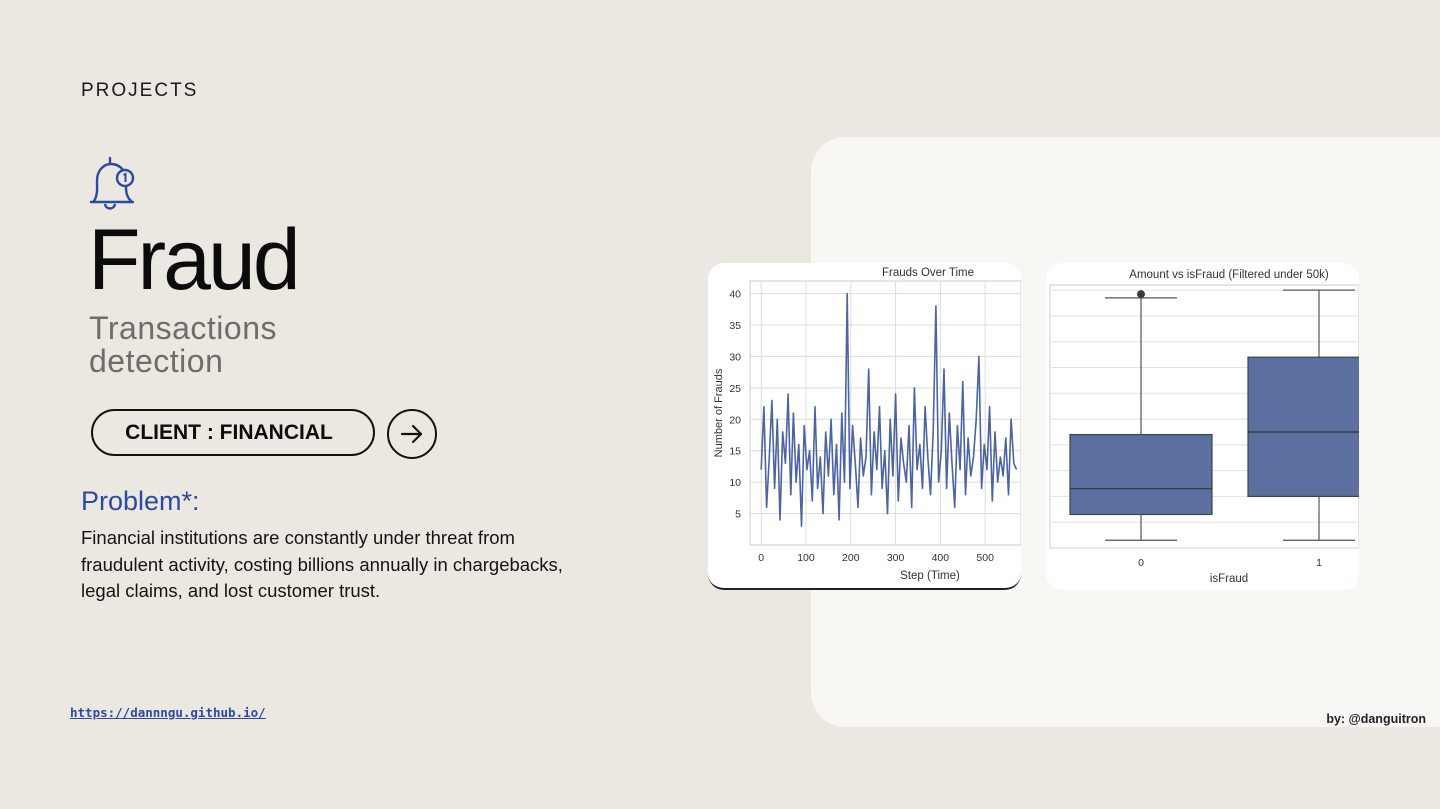 Image resolution: width=1440 pixels, height=809 pixels. I want to click on y-tick-label: 35, so click(735, 326).